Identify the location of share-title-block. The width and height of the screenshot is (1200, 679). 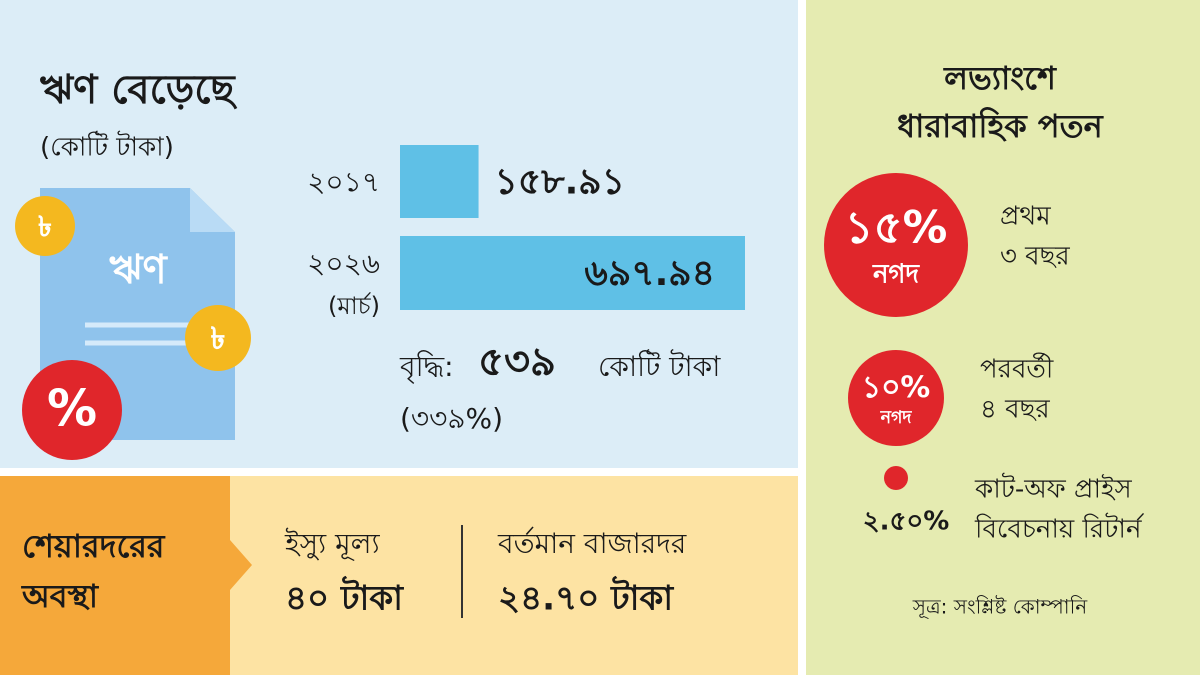
(126, 575).